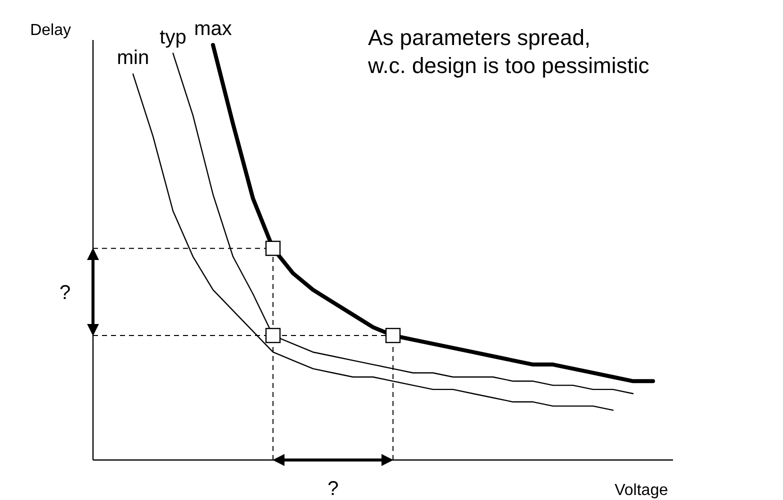 The height and width of the screenshot is (500, 783). What do you see at coordinates (508, 51) in the screenshot?
I see `chart-title: As parameters spread, w.c. design is too pessimistic` at bounding box center [508, 51].